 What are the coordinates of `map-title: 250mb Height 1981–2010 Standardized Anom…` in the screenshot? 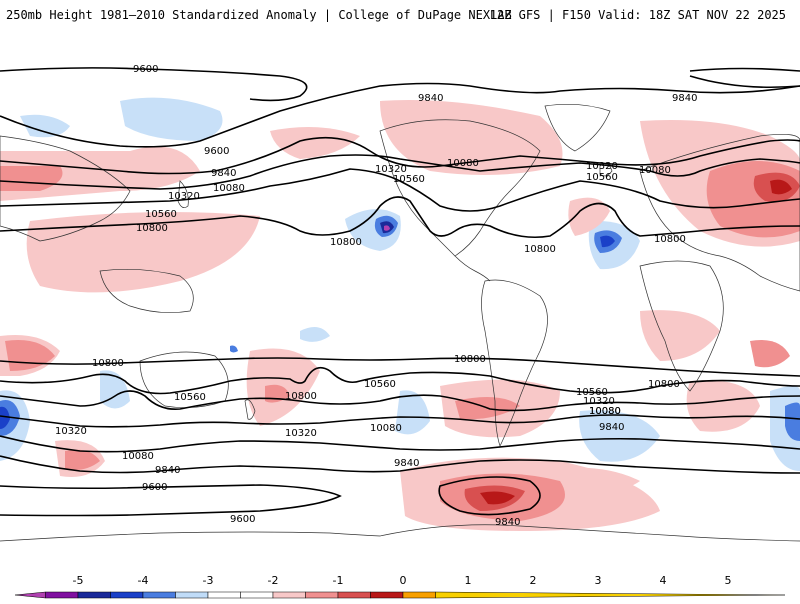 It's located at (259, 15).